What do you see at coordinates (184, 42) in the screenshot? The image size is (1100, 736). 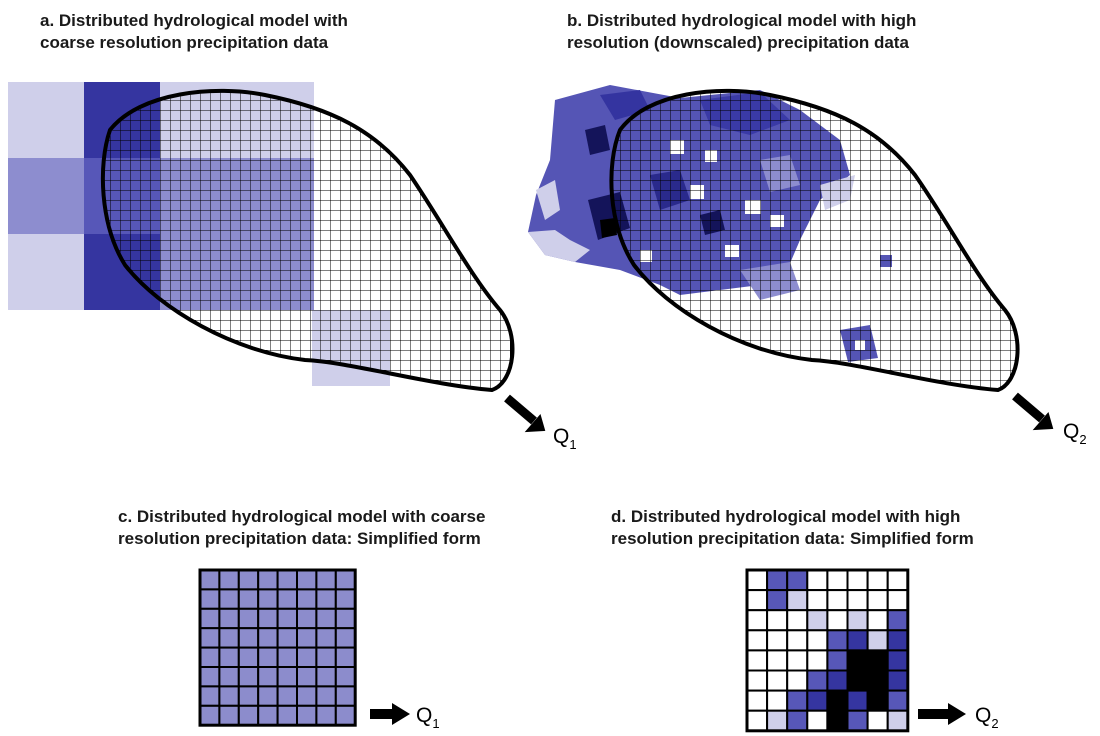 I see `panel-a-caption-line-2: coarse resolution precipitation data` at bounding box center [184, 42].